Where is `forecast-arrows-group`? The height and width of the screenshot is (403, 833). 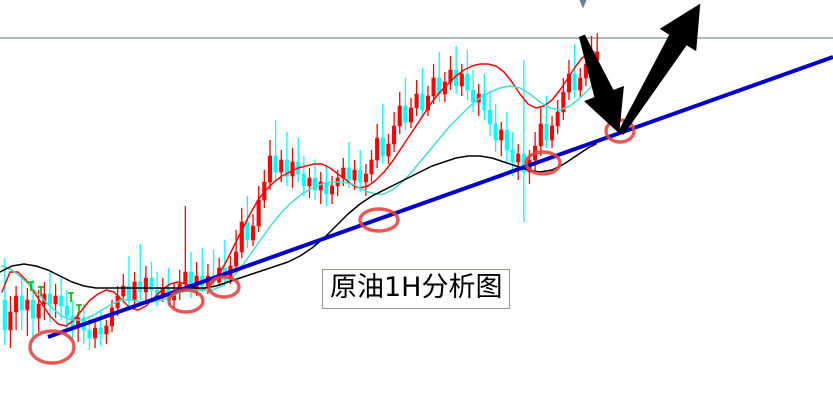
forecast-arrows-group is located at coordinates (639, 69).